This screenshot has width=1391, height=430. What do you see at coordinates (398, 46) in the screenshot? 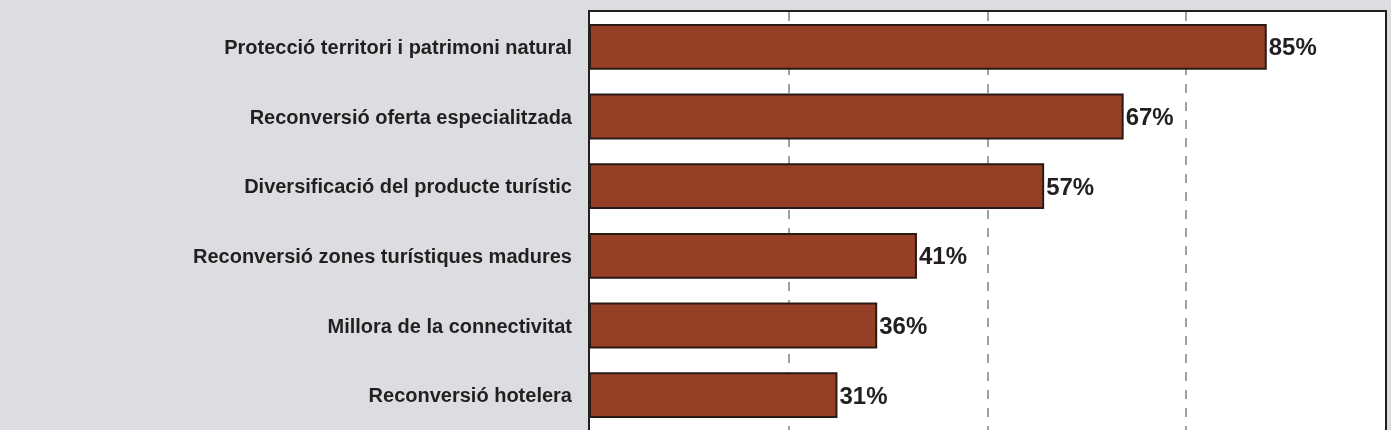
I see `y-tick-label: Protecció territori i patrimoni natural` at bounding box center [398, 46].